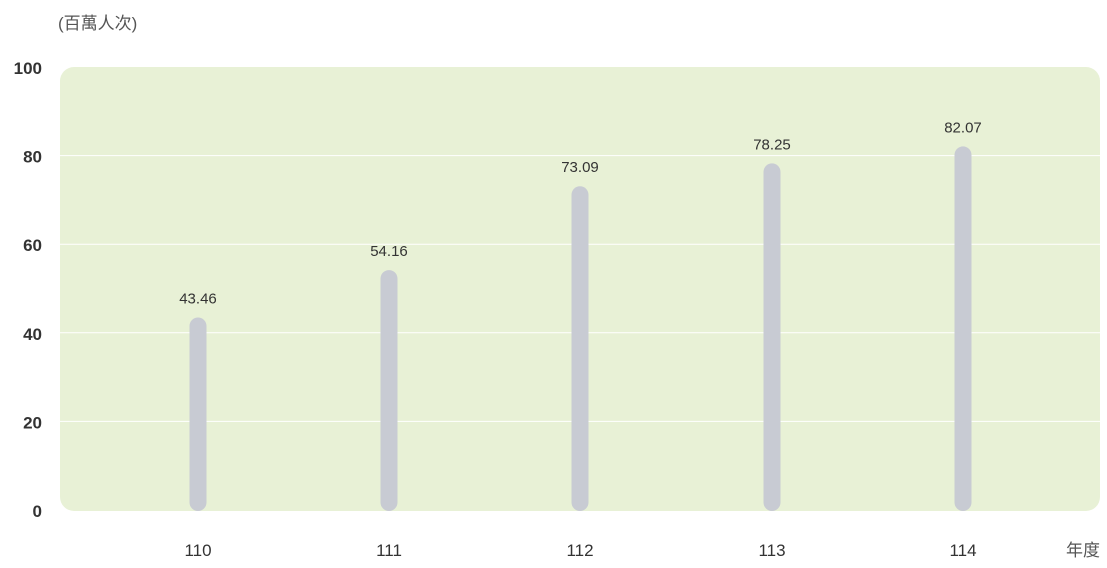 This screenshot has width=1107, height=568. I want to click on data-label: 82.07, so click(963, 127).